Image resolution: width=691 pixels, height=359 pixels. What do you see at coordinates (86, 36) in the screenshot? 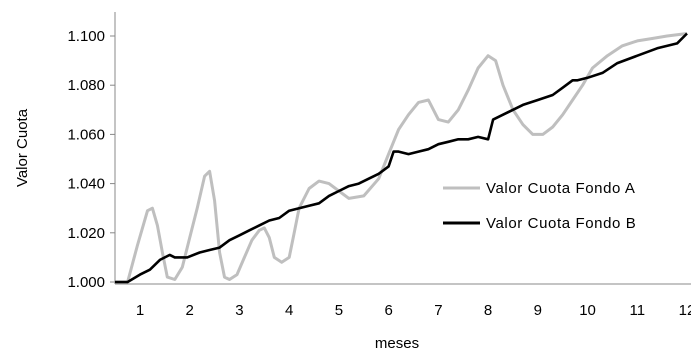
I see `y-tick-label: 1.100` at bounding box center [86, 36].